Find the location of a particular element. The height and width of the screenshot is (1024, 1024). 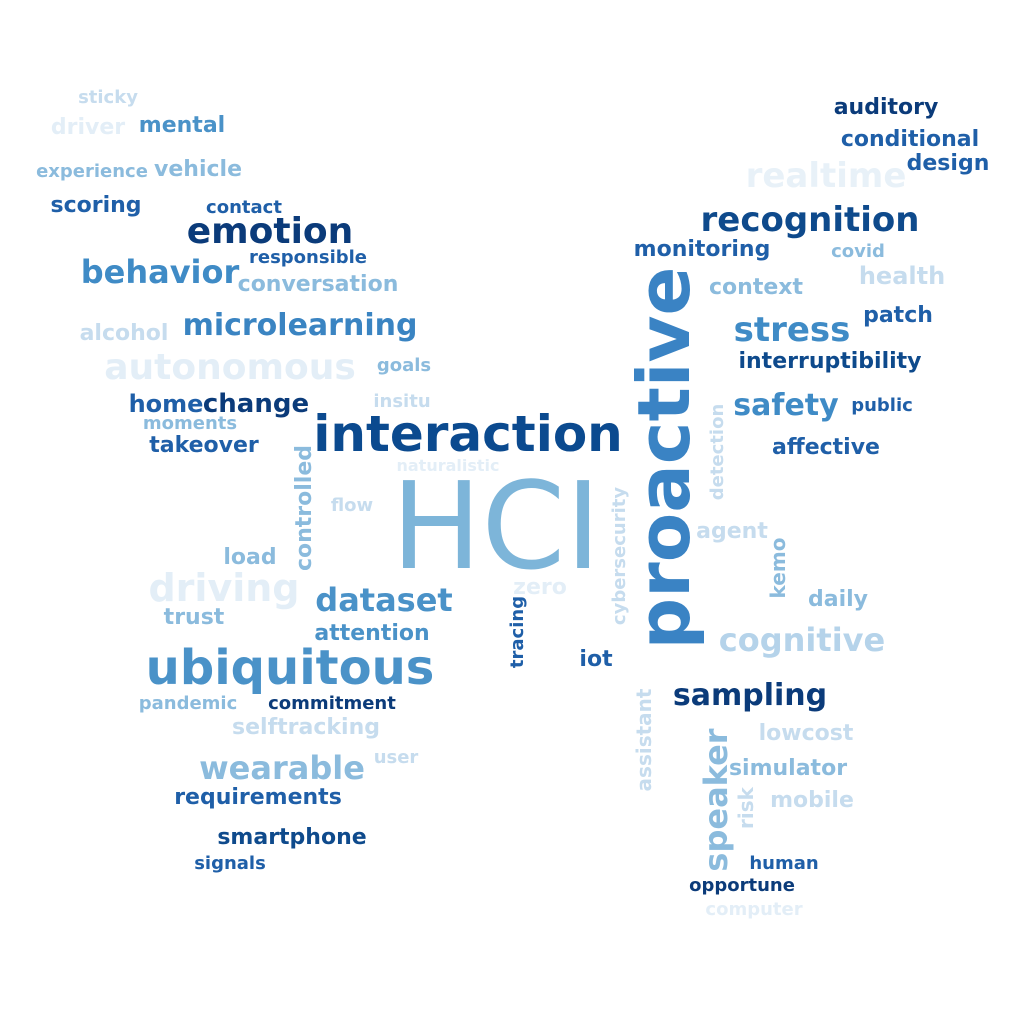

word-takeover: takeover is located at coordinates (204, 445).